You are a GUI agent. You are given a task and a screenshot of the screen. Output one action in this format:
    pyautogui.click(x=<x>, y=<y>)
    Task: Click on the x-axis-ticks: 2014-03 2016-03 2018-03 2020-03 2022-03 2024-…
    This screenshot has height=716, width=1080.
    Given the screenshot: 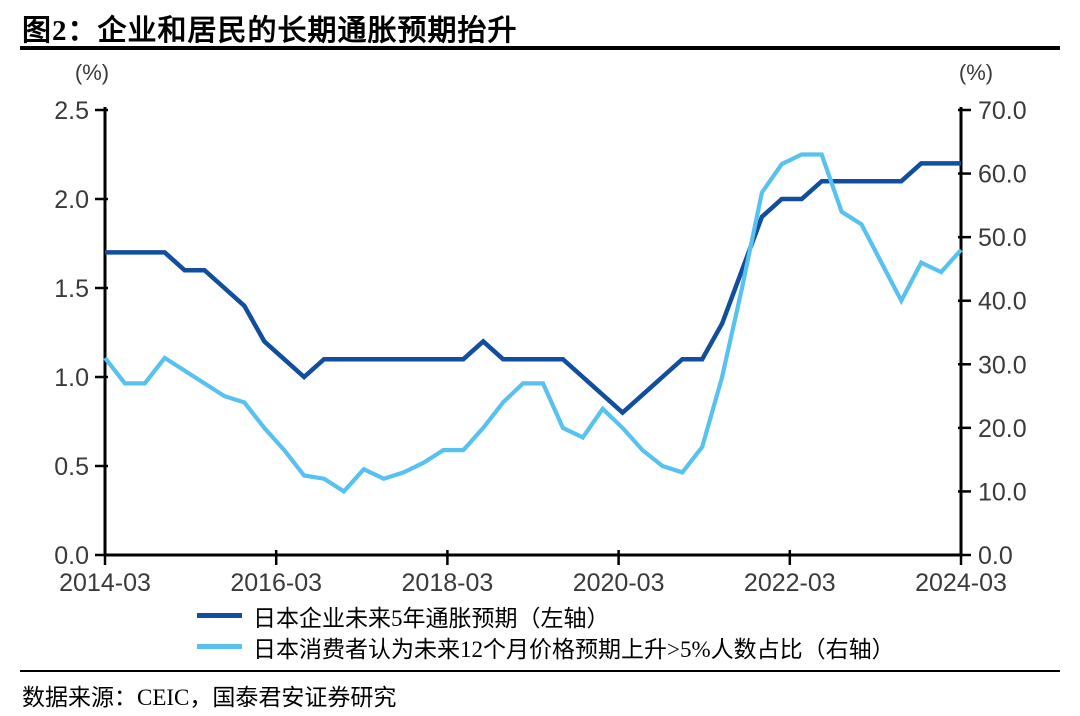 What is the action you would take?
    pyautogui.click(x=533, y=573)
    